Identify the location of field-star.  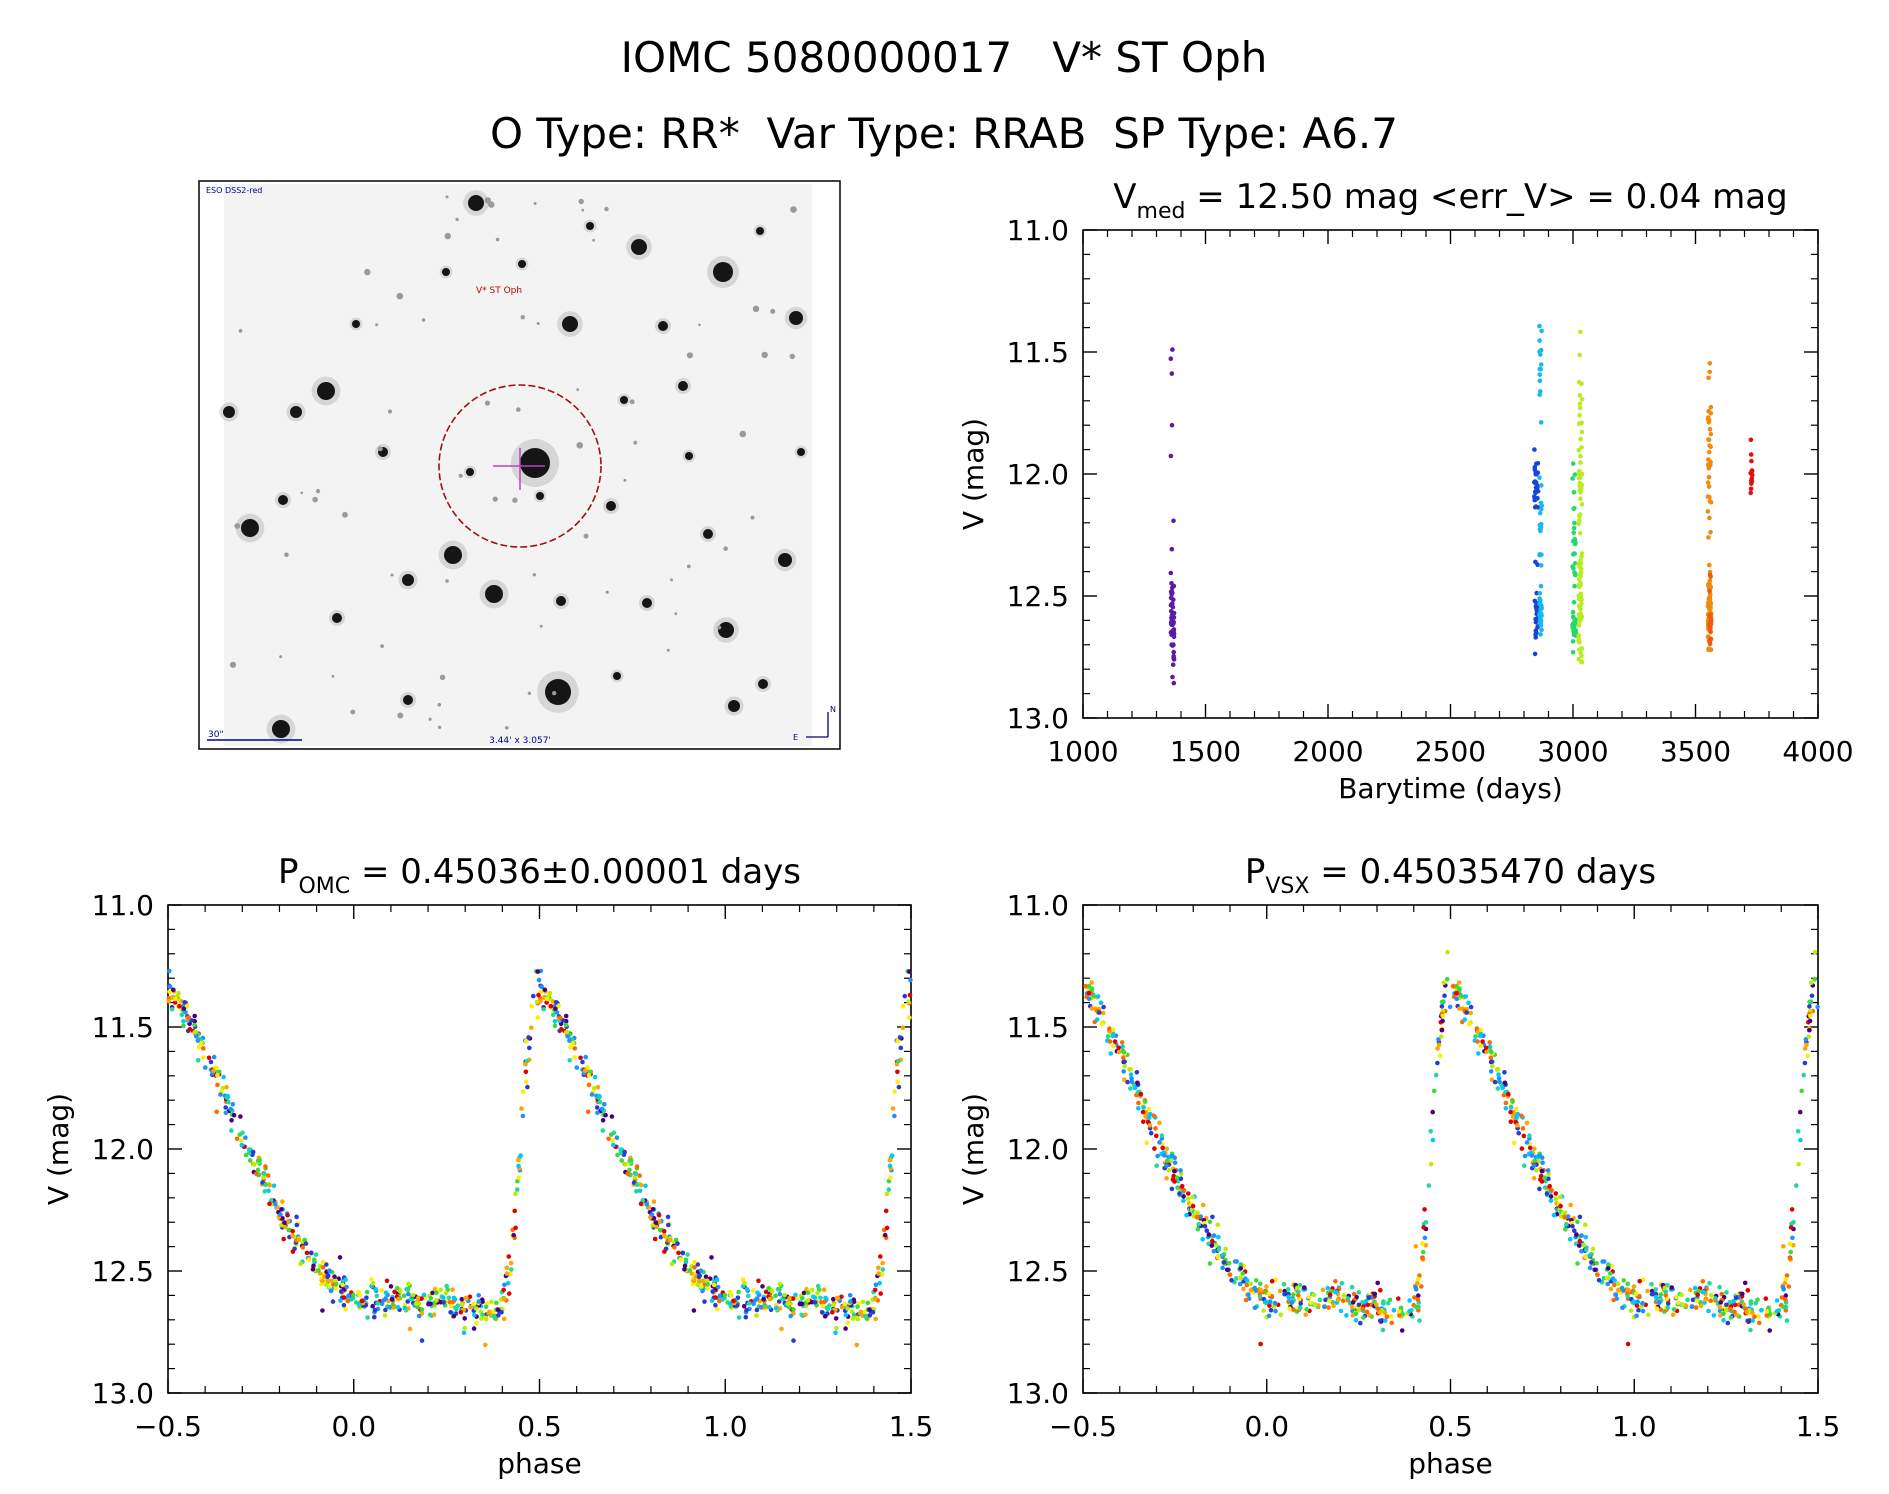
(689, 456).